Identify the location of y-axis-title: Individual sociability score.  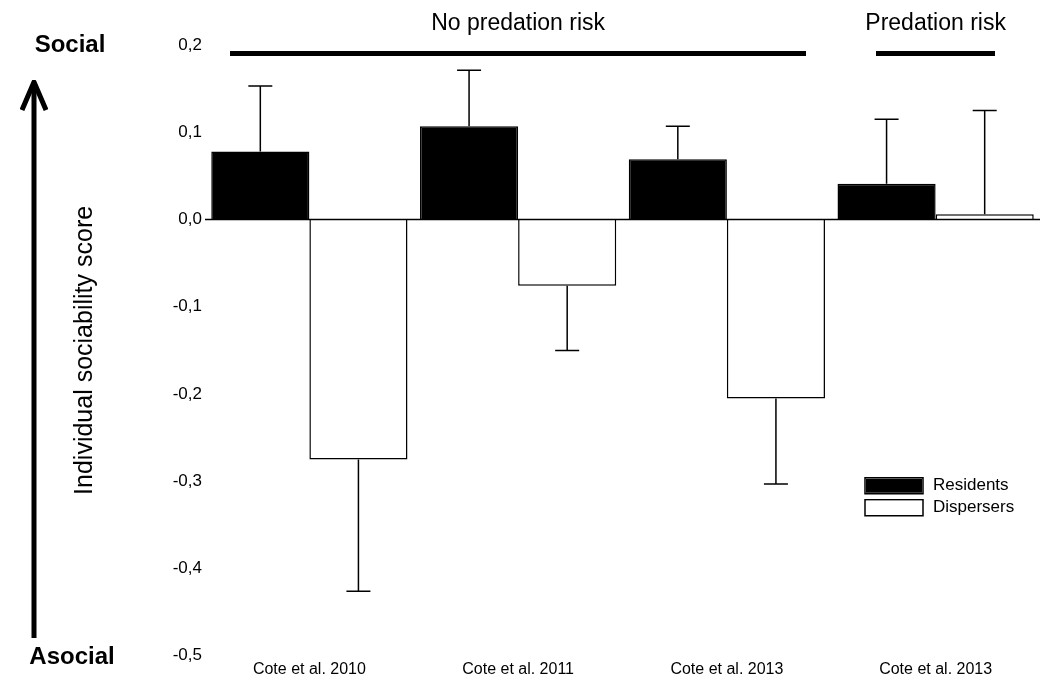
(82, 350).